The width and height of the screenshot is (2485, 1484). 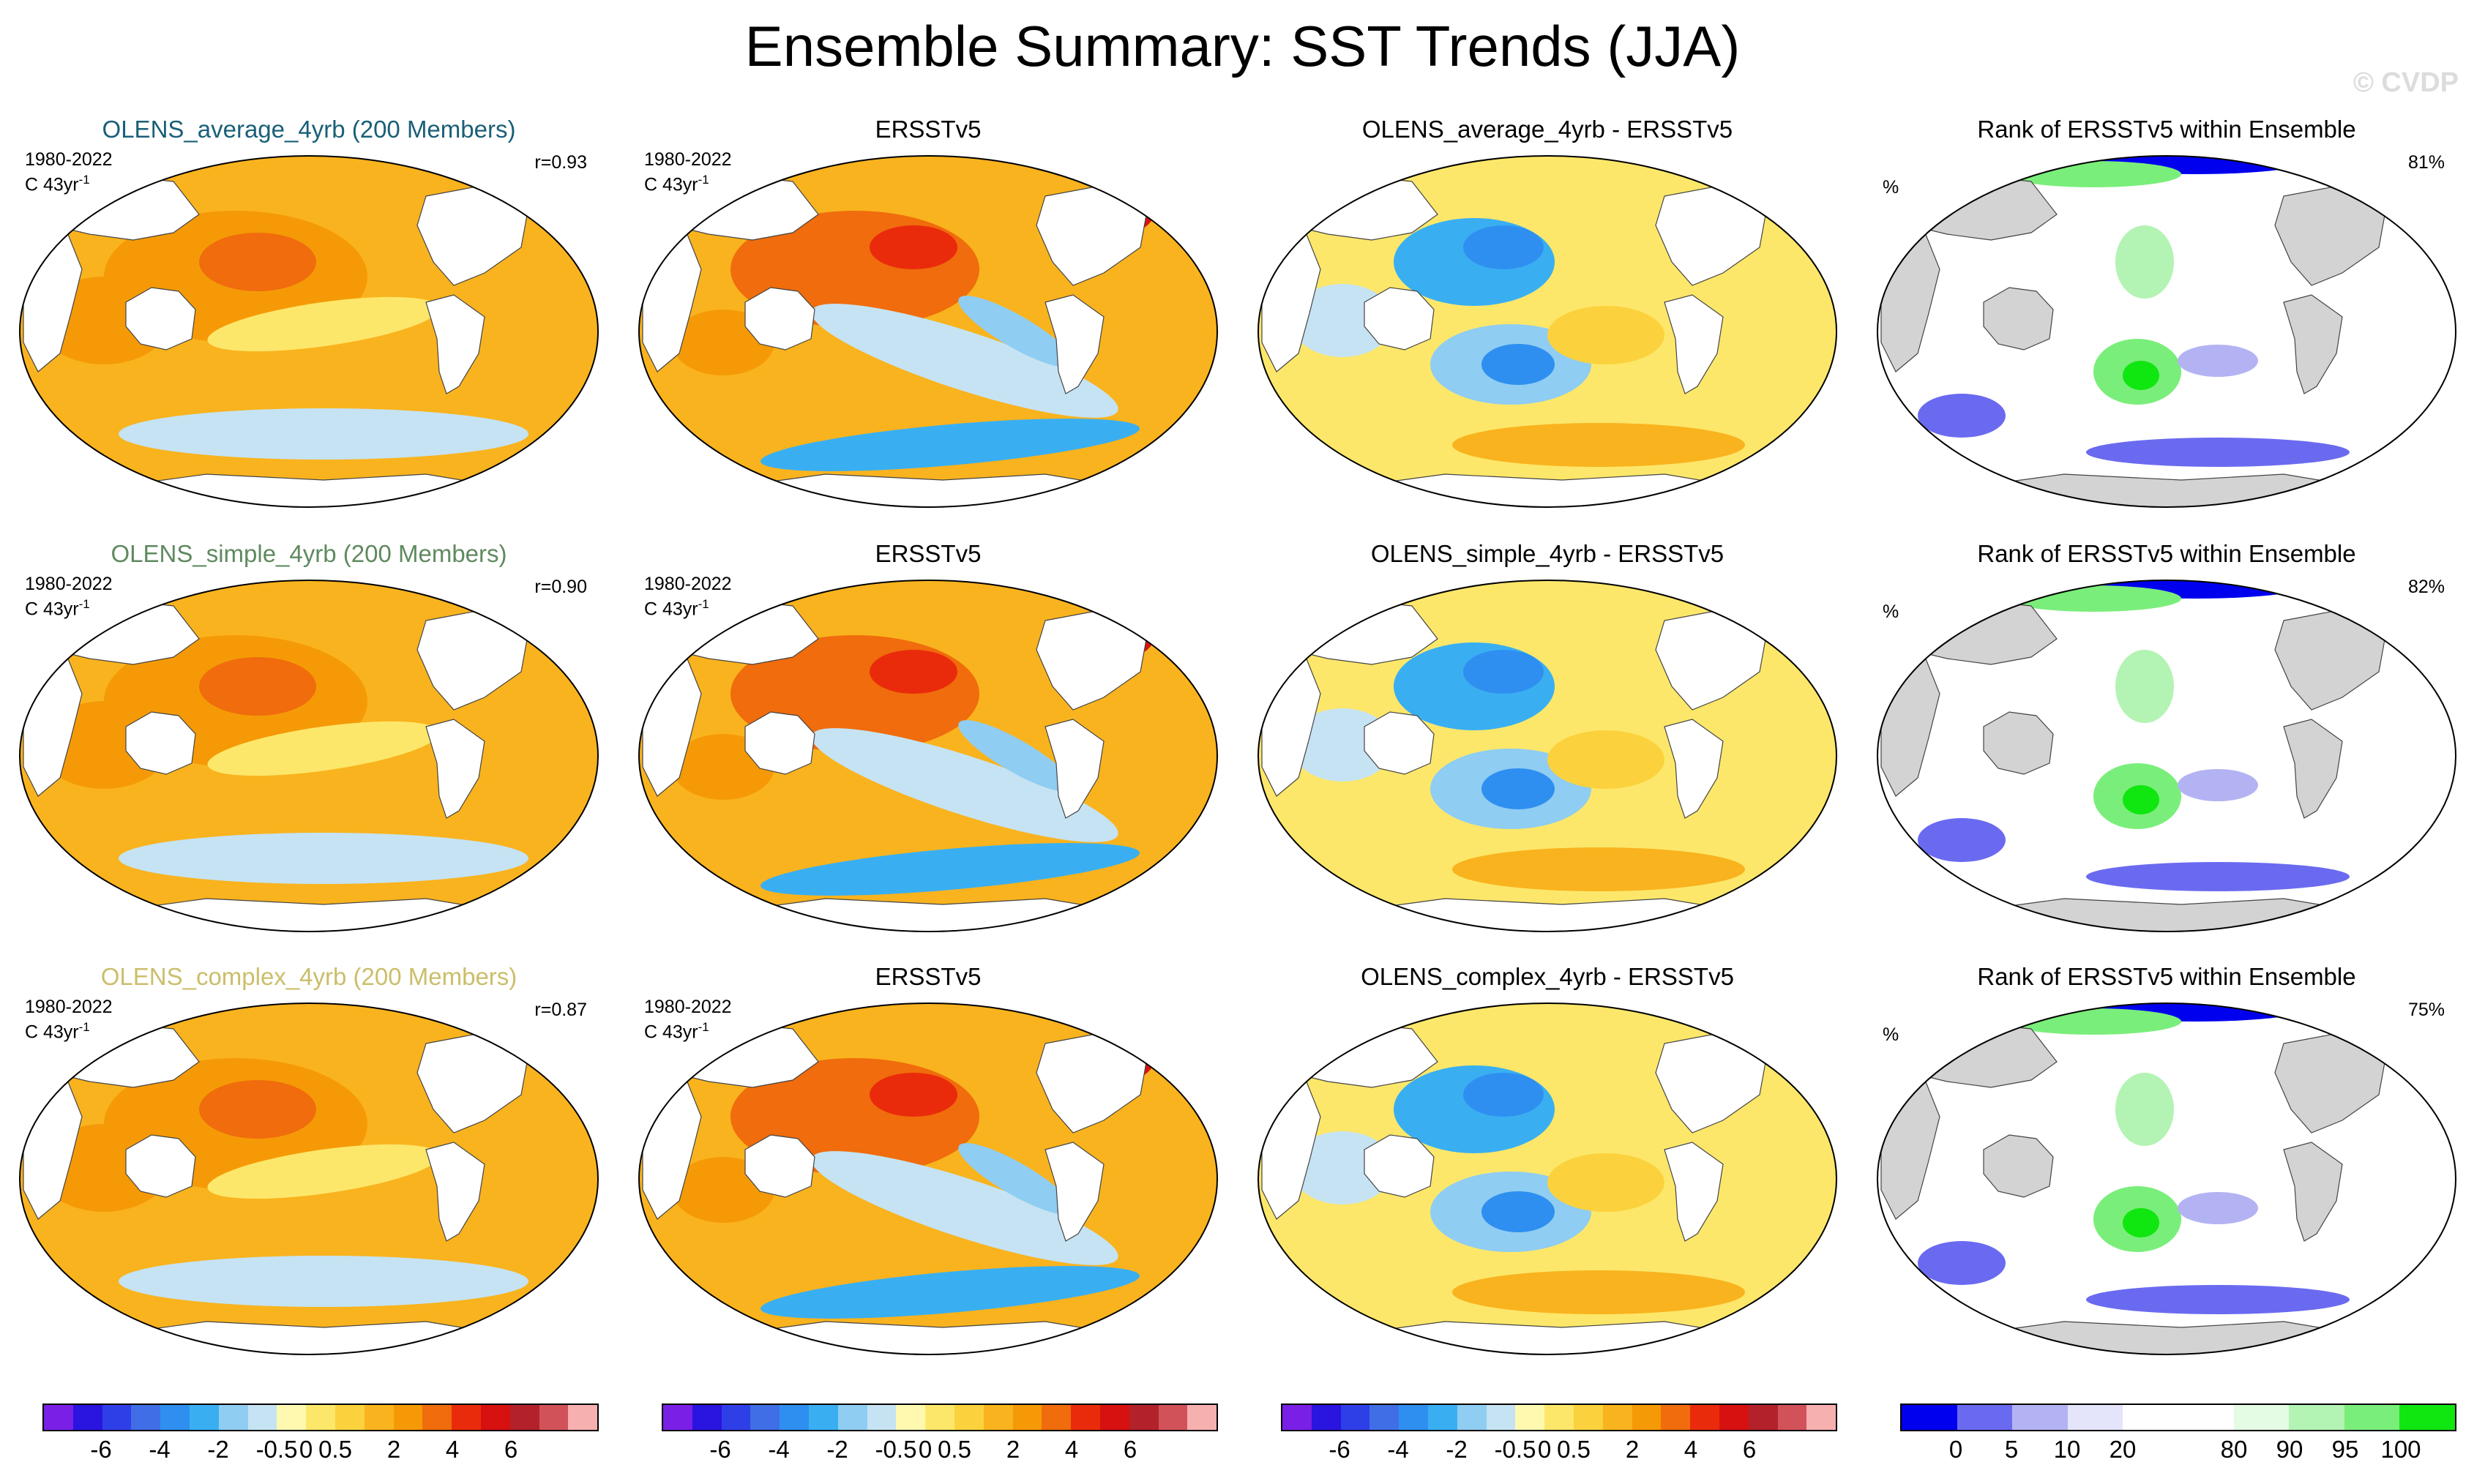 What do you see at coordinates (101, 1449) in the screenshot?
I see `colorbar-tick-label: -6` at bounding box center [101, 1449].